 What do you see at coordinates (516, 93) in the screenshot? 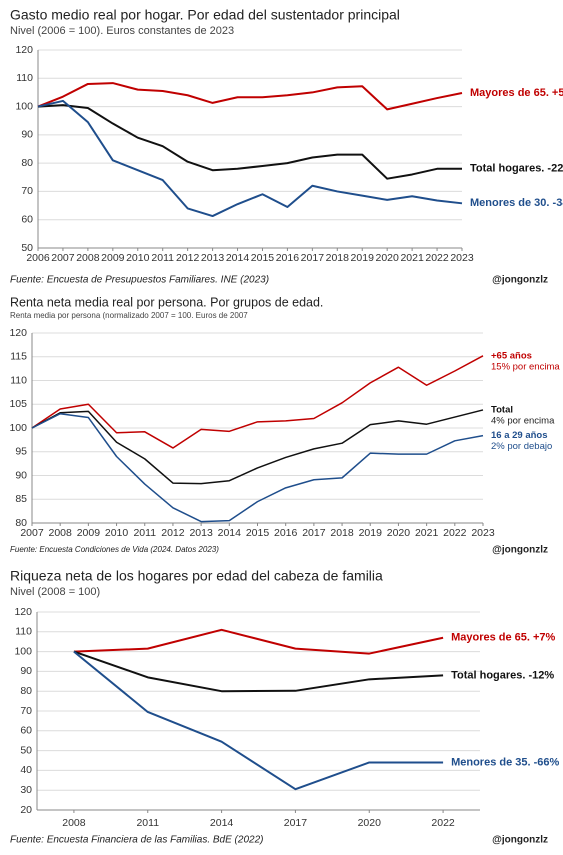
I see `series-label: Mayores de 65. +5%` at bounding box center [516, 93].